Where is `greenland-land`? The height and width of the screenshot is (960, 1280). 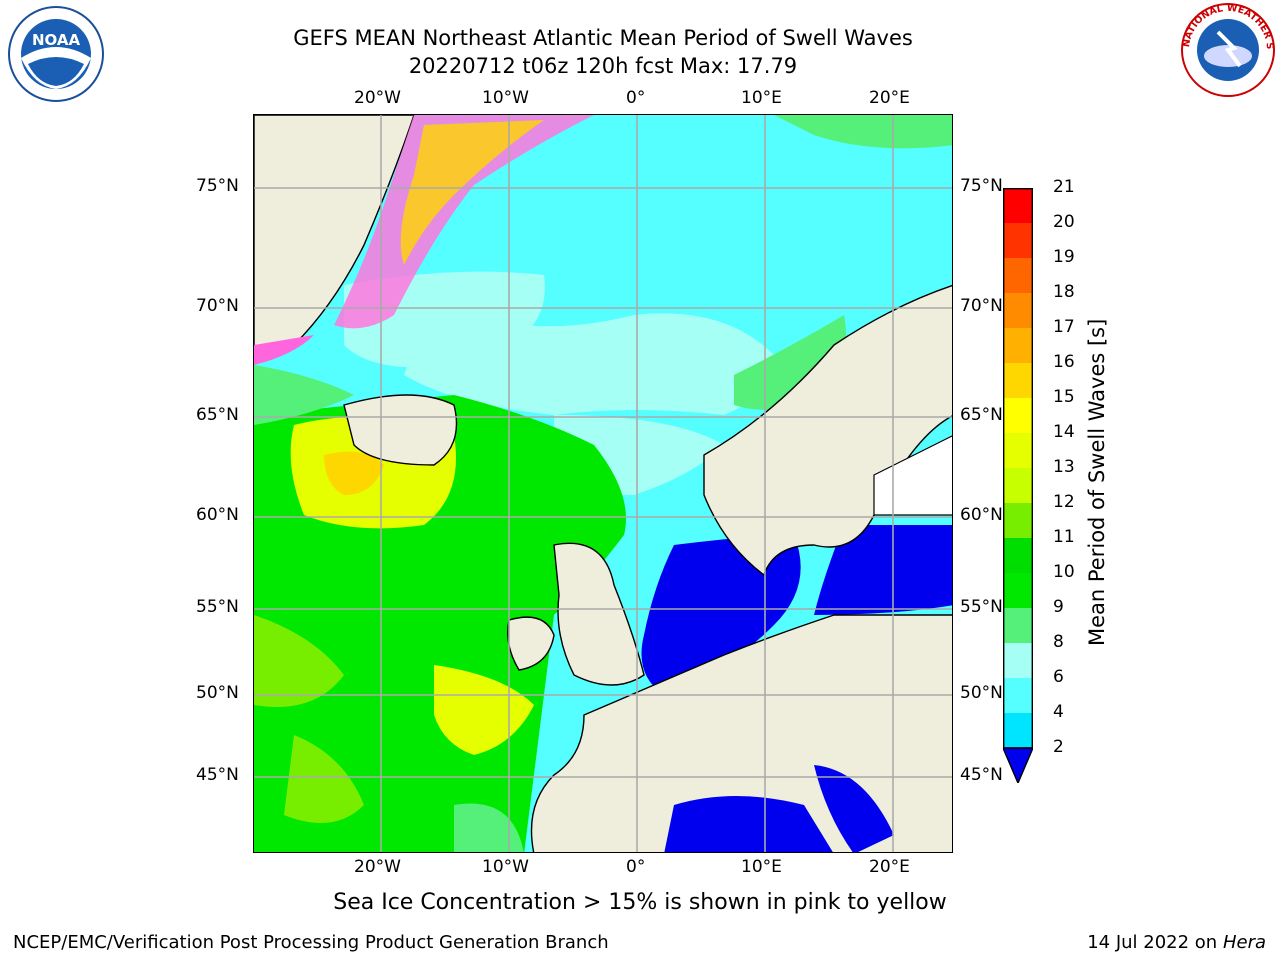 greenland-land is located at coordinates (334, 235).